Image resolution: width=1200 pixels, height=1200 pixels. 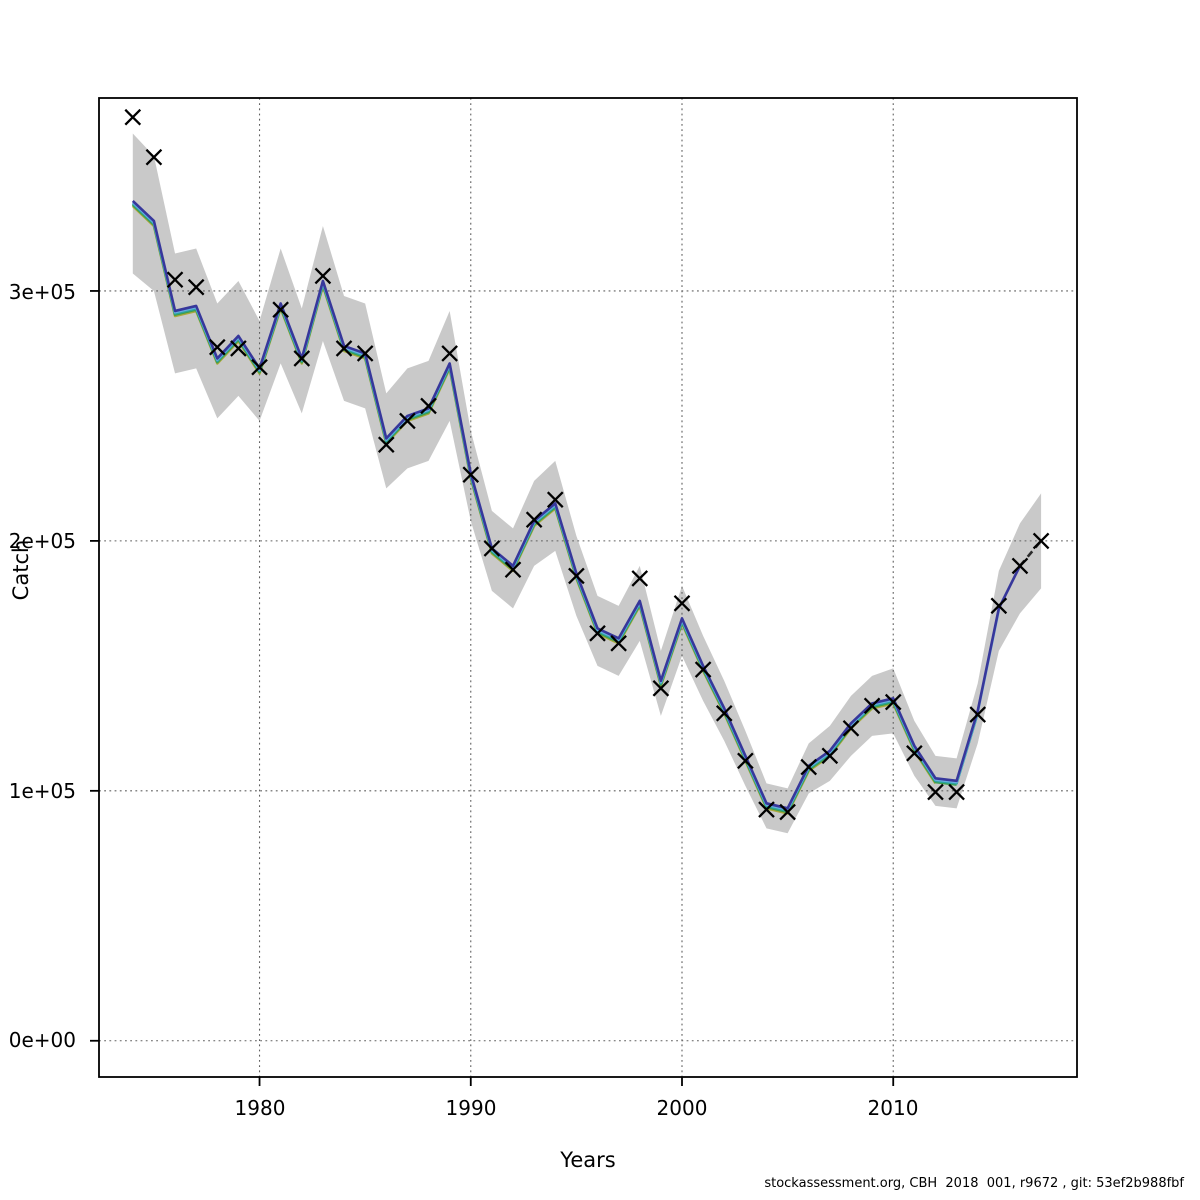 What do you see at coordinates (260, 1108) in the screenshot?
I see `x-tick-label-1980: 1980` at bounding box center [260, 1108].